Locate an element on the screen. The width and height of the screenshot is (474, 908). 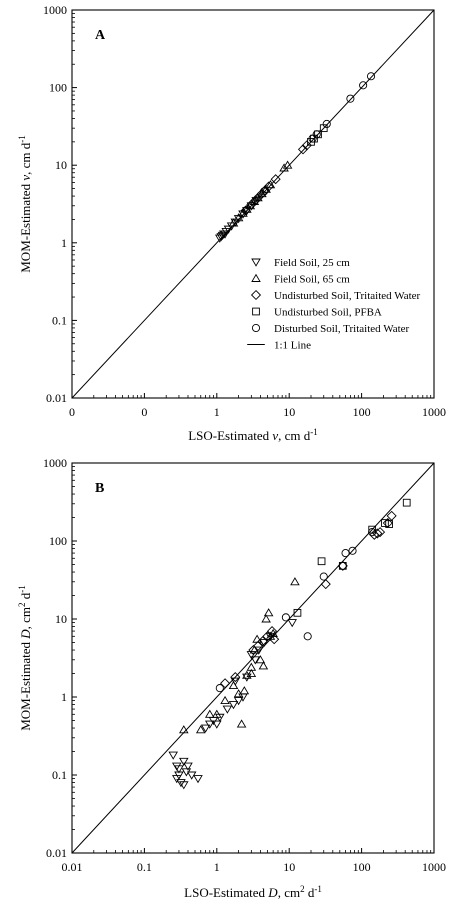
x-tick-label: 0.1 is located at coordinates (144, 867).